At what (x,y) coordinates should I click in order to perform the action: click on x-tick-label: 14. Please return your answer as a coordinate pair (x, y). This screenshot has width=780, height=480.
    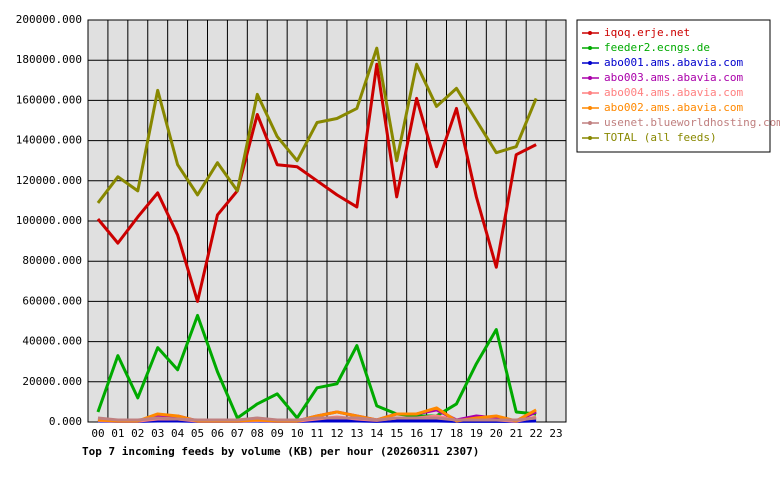
    Looking at the image, I should click on (377, 433).